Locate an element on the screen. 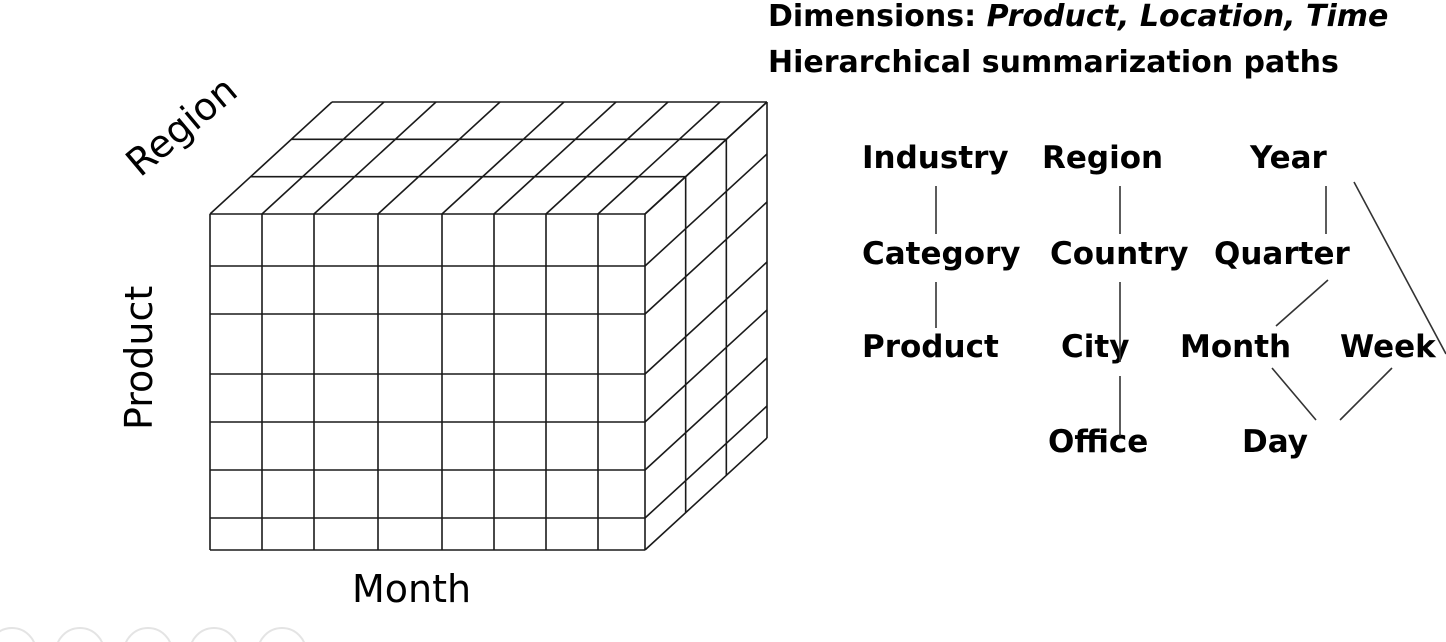 The width and height of the screenshot is (1446, 642). node-quarter: Quarter is located at coordinates (1282, 254).